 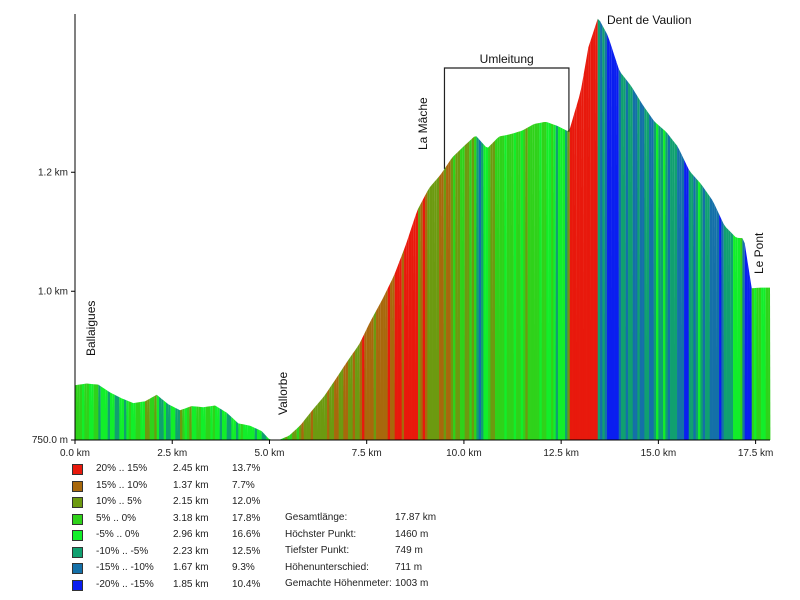 I want to click on legend-distance: 1.37 km, so click(x=191, y=485).